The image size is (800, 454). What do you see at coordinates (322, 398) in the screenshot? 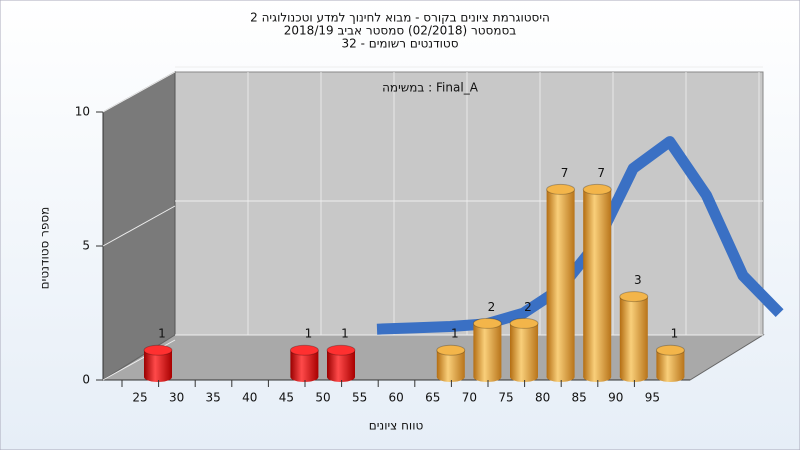
I see `x-tick-label: 50` at bounding box center [322, 398].